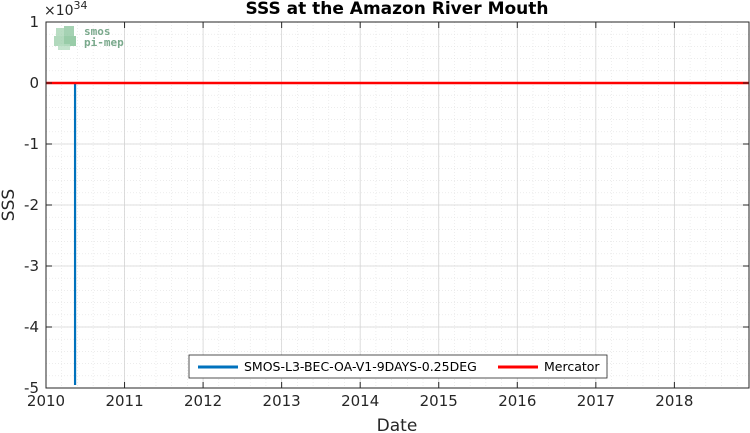 This screenshot has width=750, height=433. Describe the element at coordinates (203, 401) in the screenshot. I see `x-tick-label: 2012` at that location.